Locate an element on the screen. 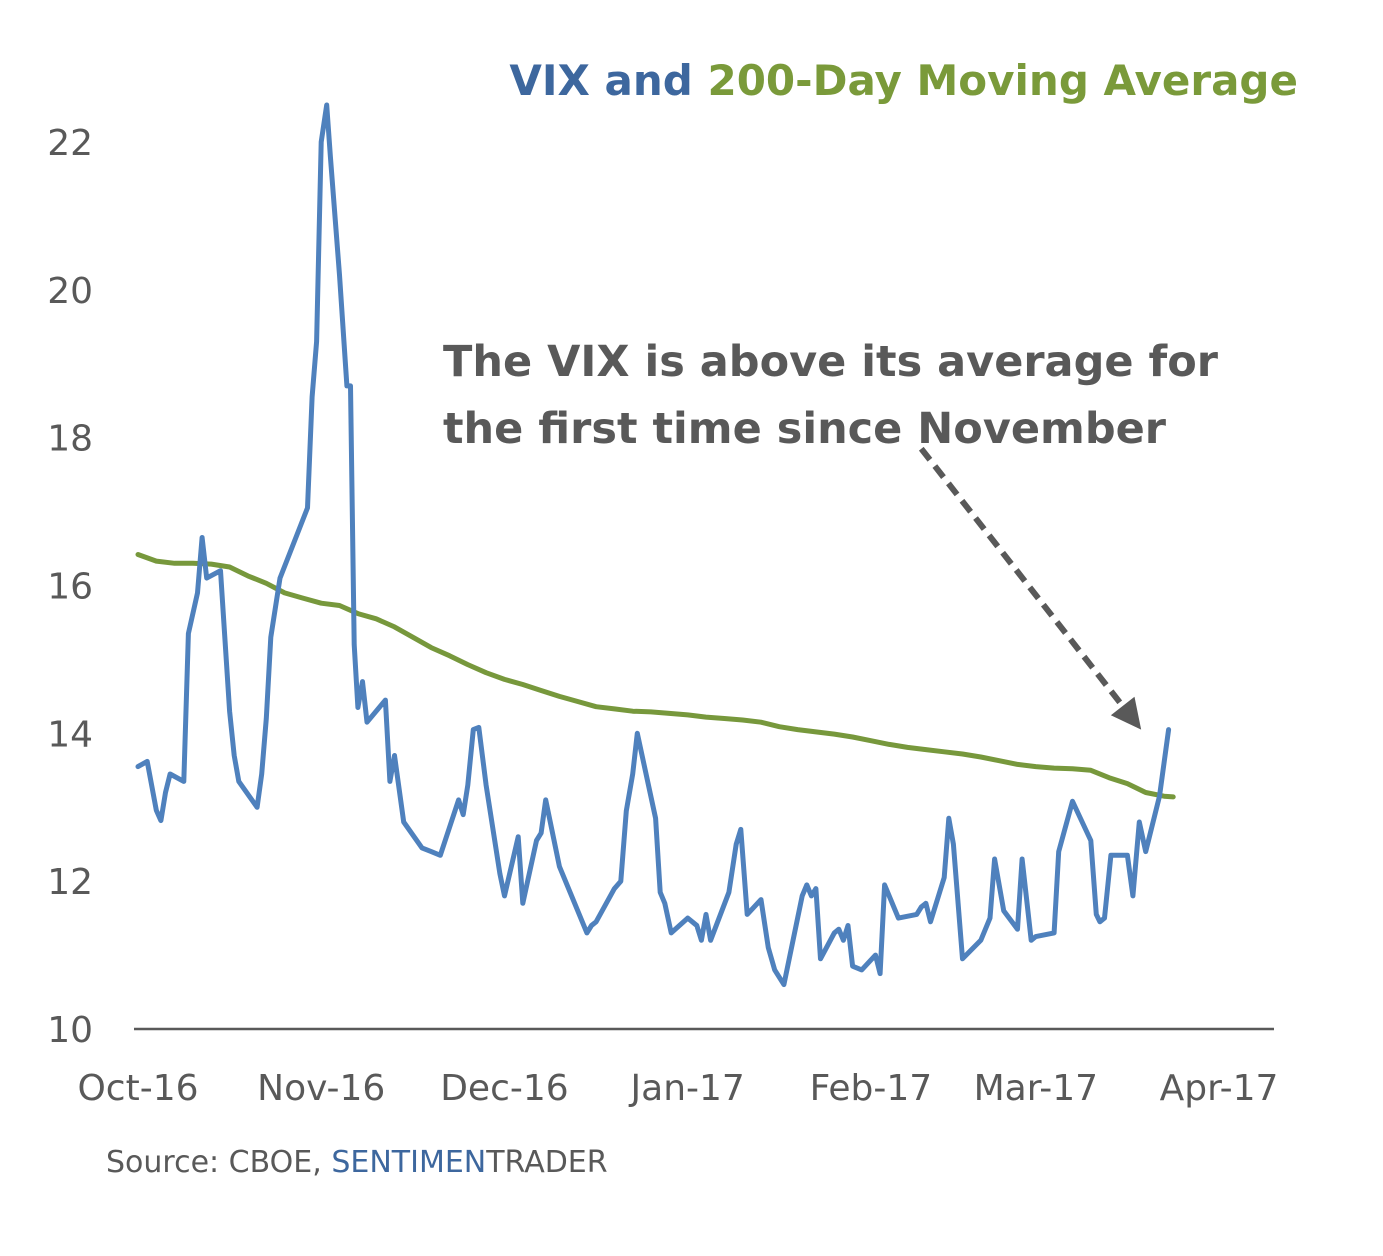 The width and height of the screenshot is (1383, 1256). y-tick-label: 10 is located at coordinates (70, 1030).